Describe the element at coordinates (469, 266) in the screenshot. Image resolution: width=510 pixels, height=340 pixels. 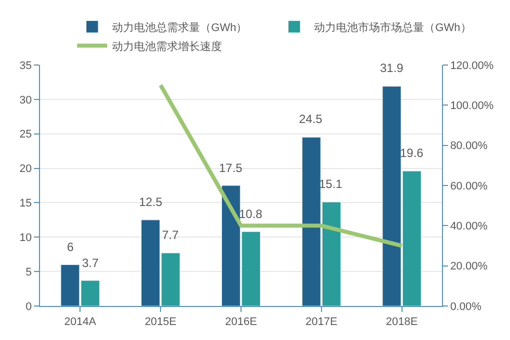
I see `y2-tick-label: 20.00%` at that location.